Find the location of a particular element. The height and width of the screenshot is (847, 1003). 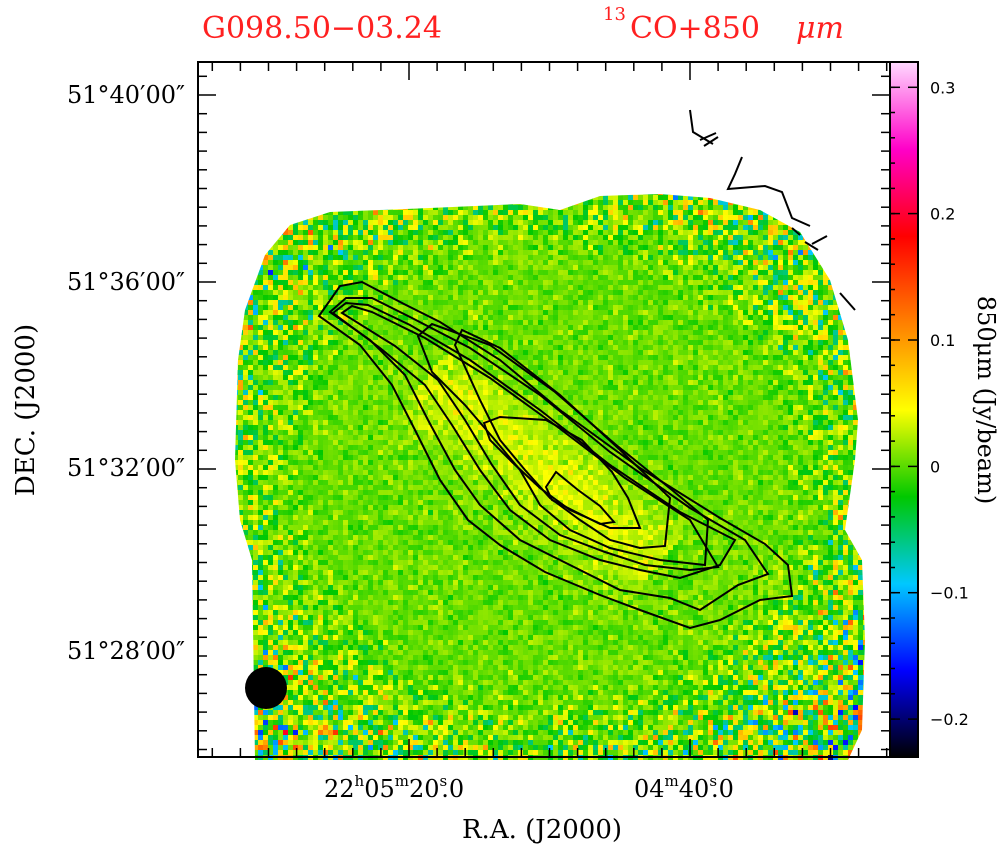

tracer-title-unit: μm is located at coordinates (820, 28).